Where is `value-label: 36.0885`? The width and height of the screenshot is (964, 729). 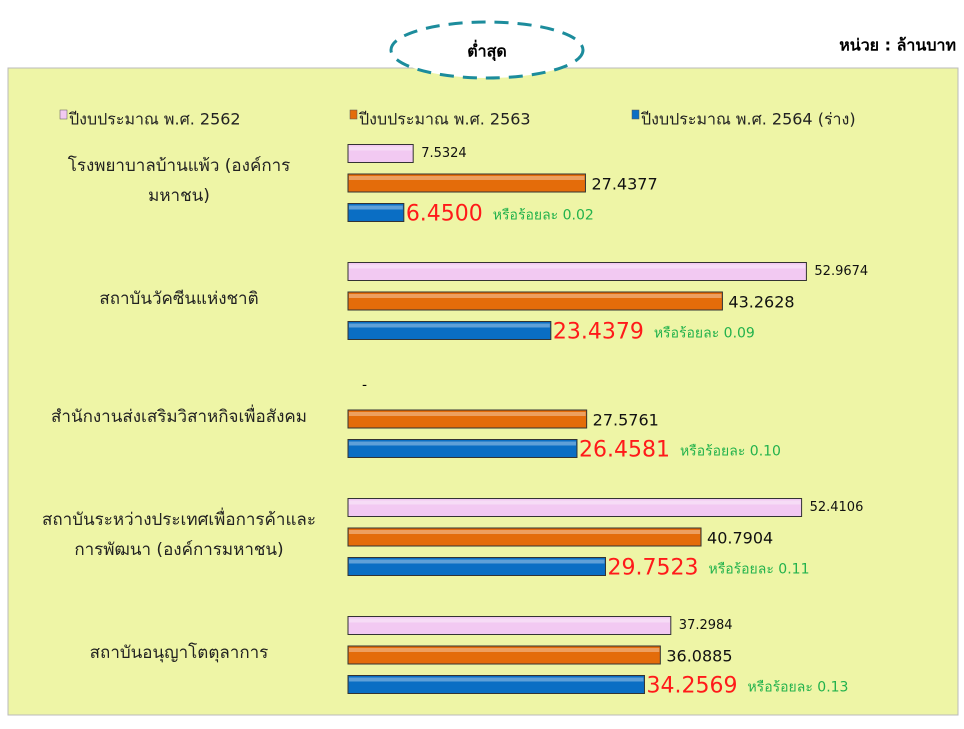
value-label: 36.0885 is located at coordinates (699, 656).